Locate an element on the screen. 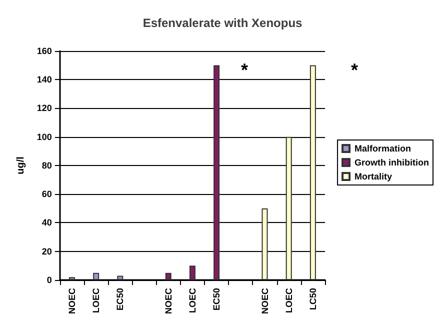  legend-label: Growth inhibition is located at coordinates (391, 163).